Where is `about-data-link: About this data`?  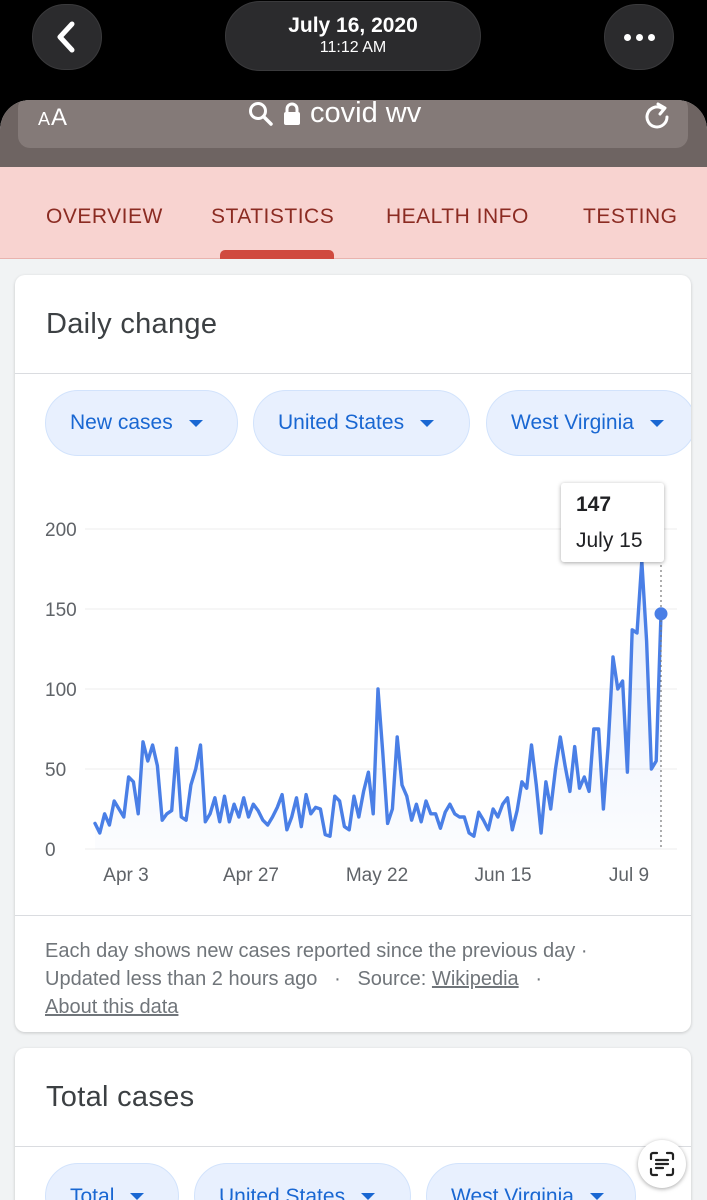 about-data-link: About this data is located at coordinates (112, 1007).